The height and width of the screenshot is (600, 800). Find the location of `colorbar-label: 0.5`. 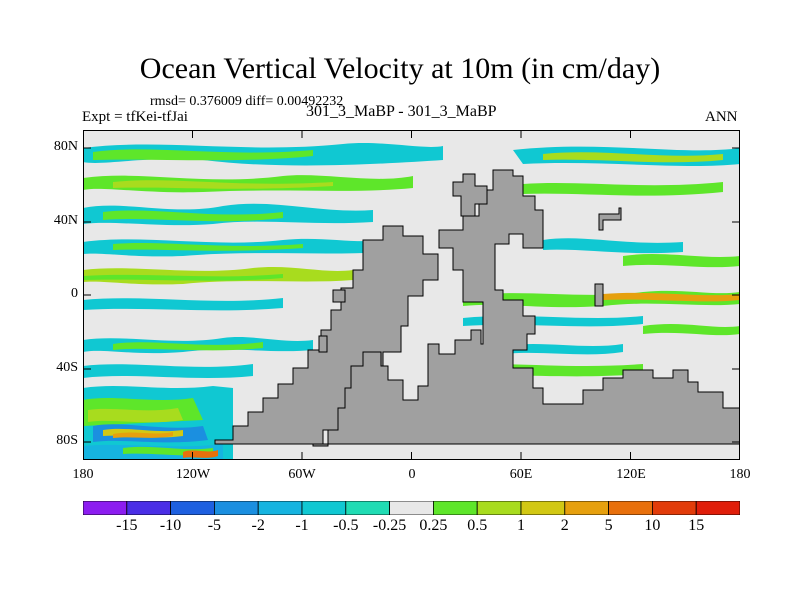

colorbar-label: 0.5 is located at coordinates (477, 525).